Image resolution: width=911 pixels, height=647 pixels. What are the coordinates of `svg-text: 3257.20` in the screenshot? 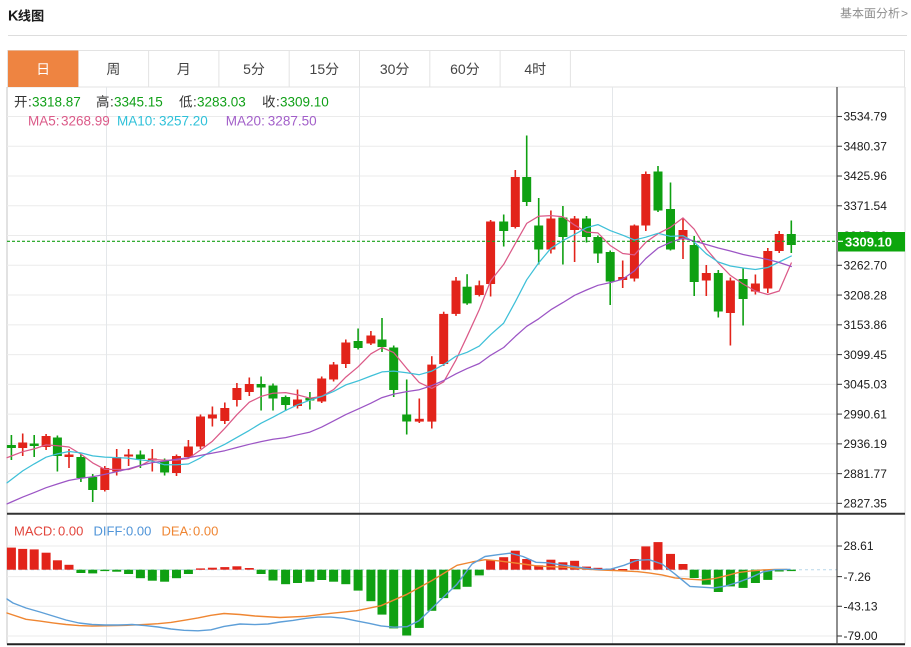 It's located at (183, 121).